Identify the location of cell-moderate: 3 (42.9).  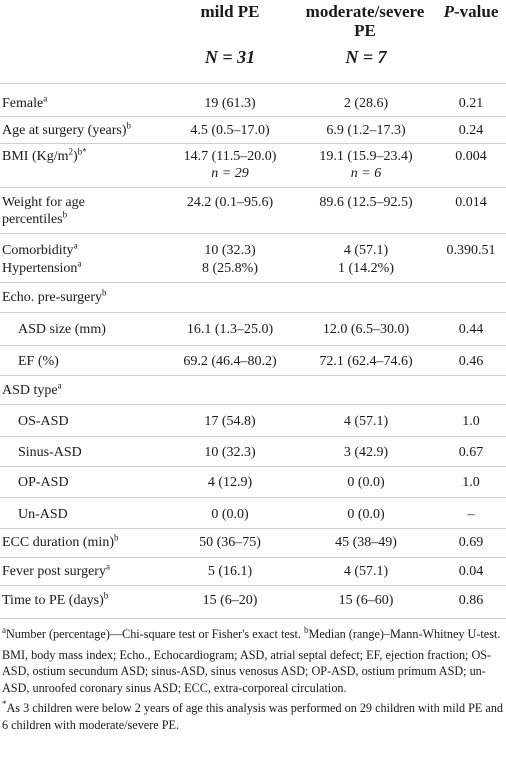
(366, 452).